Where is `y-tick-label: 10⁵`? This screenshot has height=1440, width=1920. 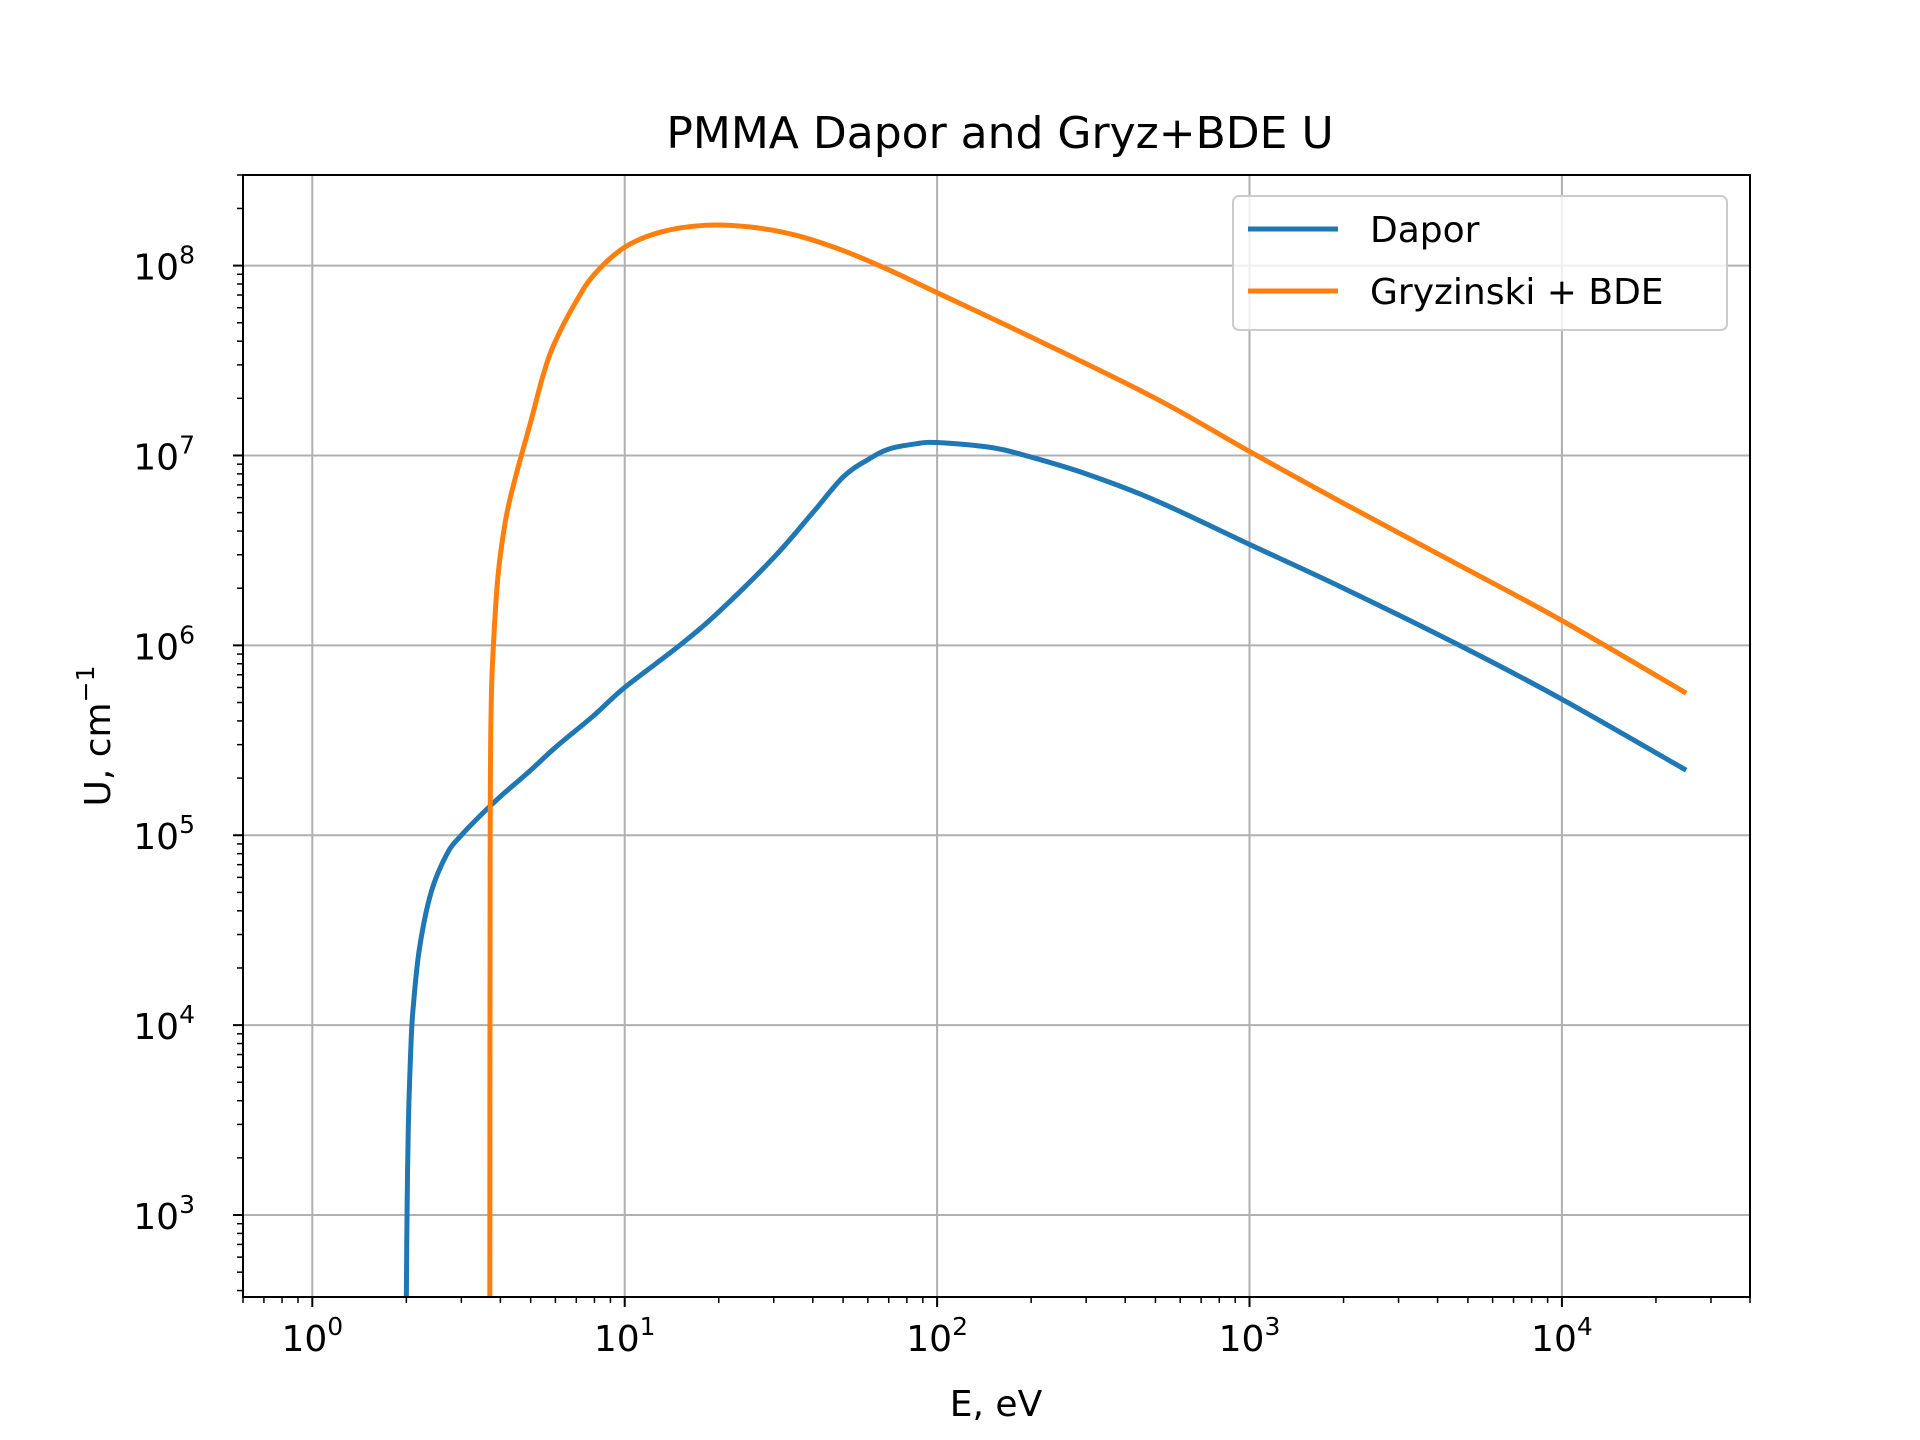
y-tick-label: 10⁵ is located at coordinates (164, 834).